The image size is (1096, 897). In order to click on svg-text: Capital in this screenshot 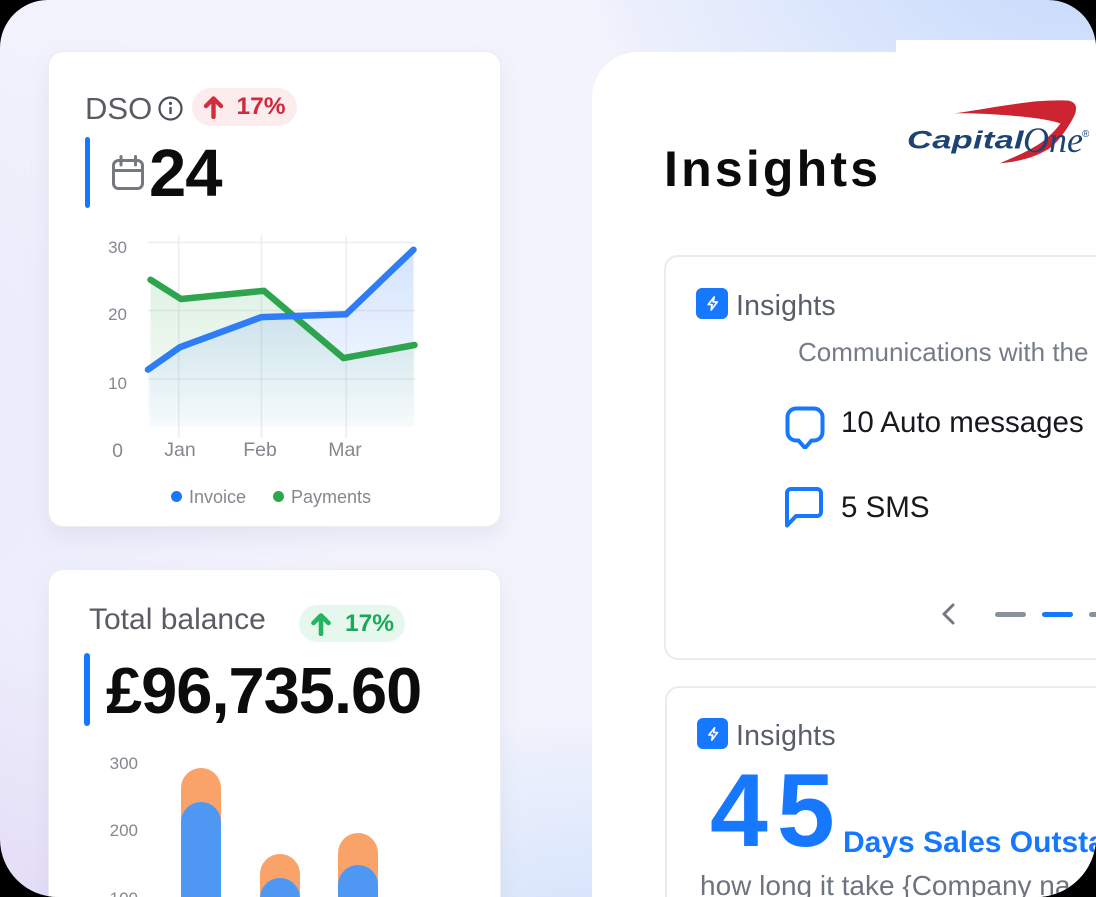, I will do `click(965, 140)`.